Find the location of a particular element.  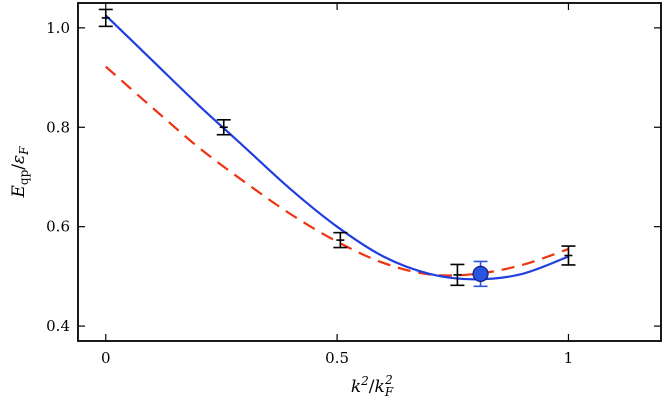

x-tick-label: 0 is located at coordinates (106, 358).